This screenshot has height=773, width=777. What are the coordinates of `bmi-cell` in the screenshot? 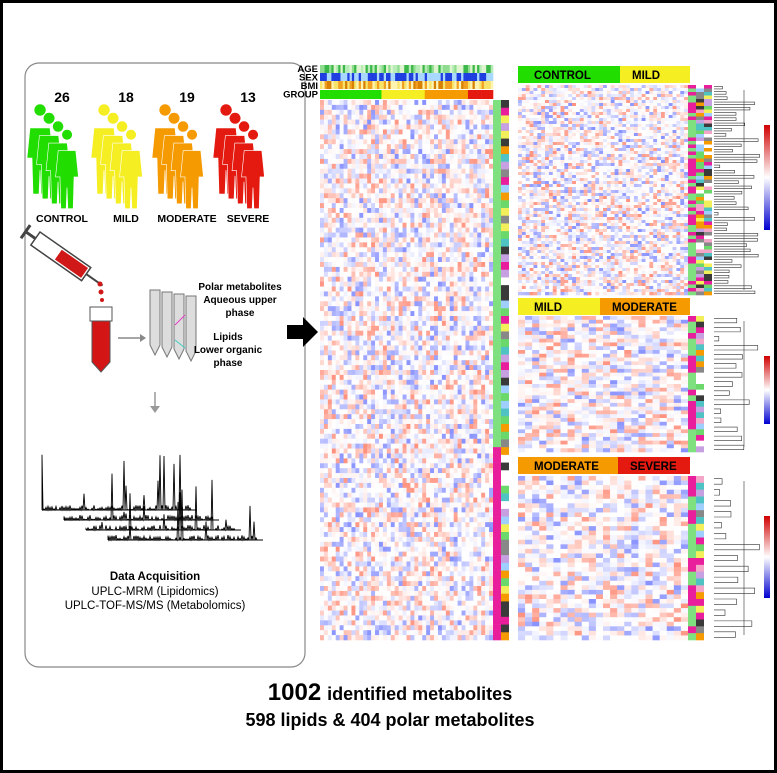 It's located at (430, 85).